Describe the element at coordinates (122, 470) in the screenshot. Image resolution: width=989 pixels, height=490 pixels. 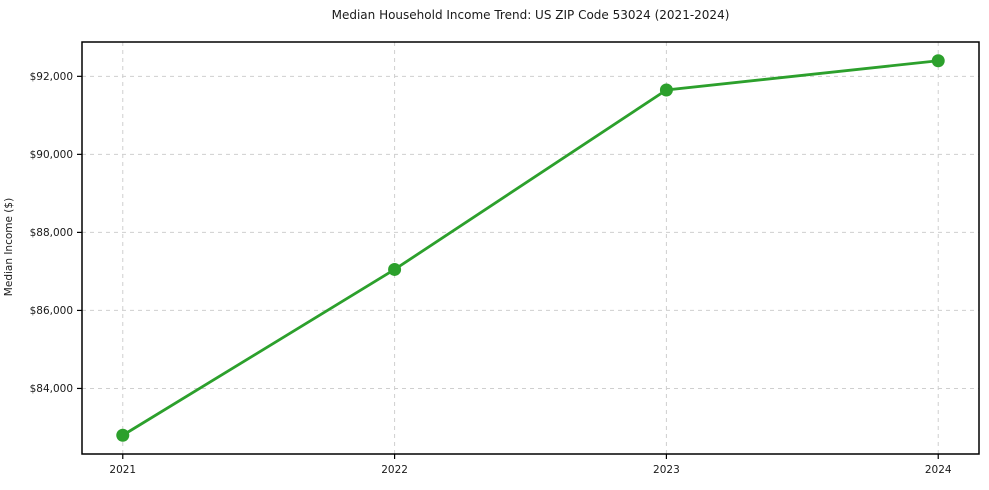
I see `x-tick-label: 2021` at that location.